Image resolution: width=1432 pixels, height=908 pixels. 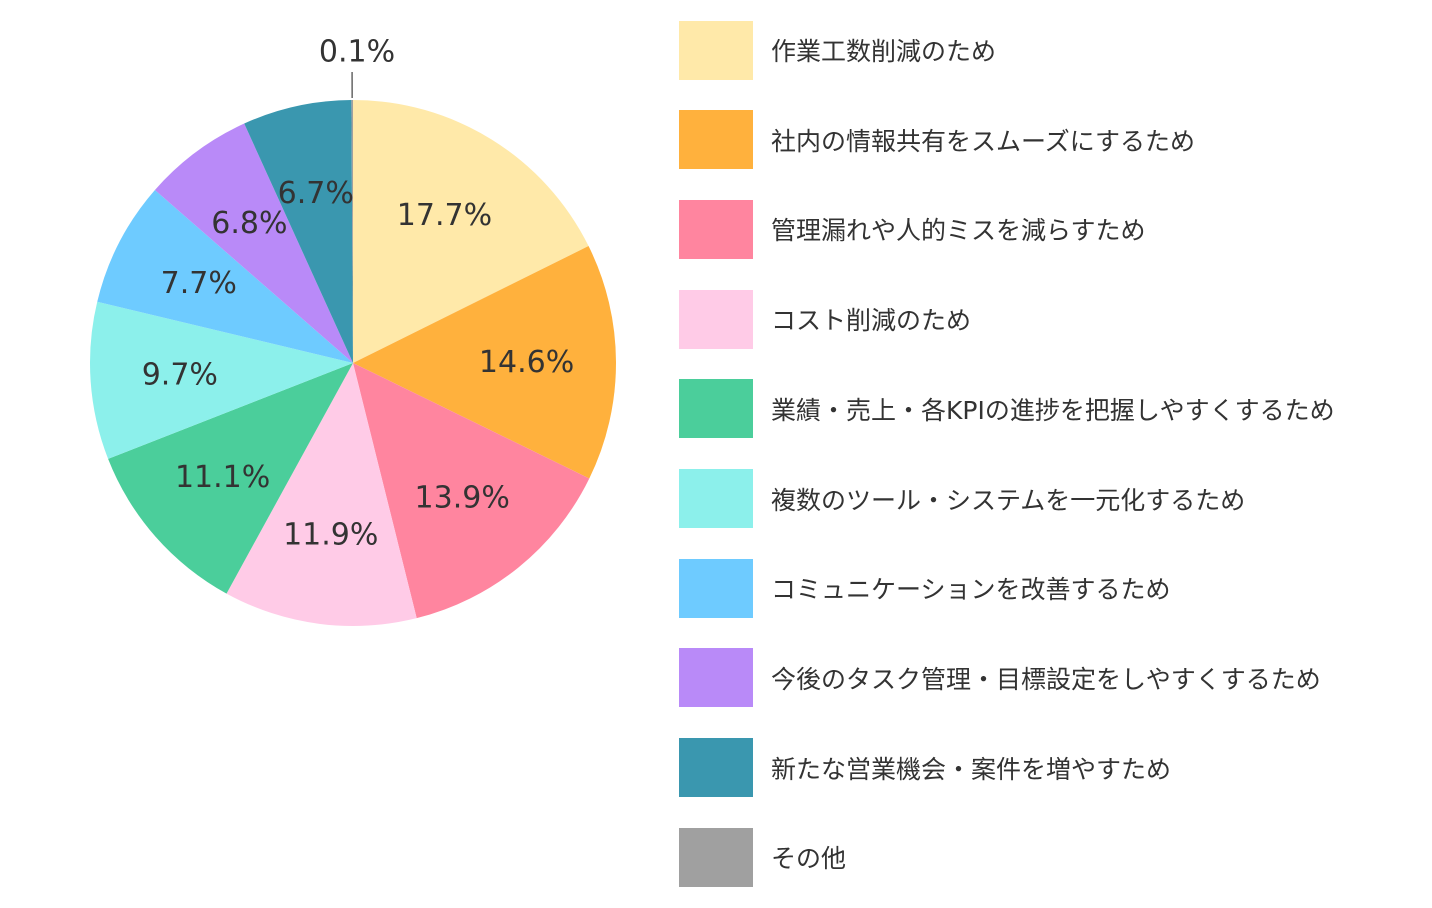 What do you see at coordinates (249, 223) in the screenshot?
I see `slice-value-label-8: 6.8%` at bounding box center [249, 223].